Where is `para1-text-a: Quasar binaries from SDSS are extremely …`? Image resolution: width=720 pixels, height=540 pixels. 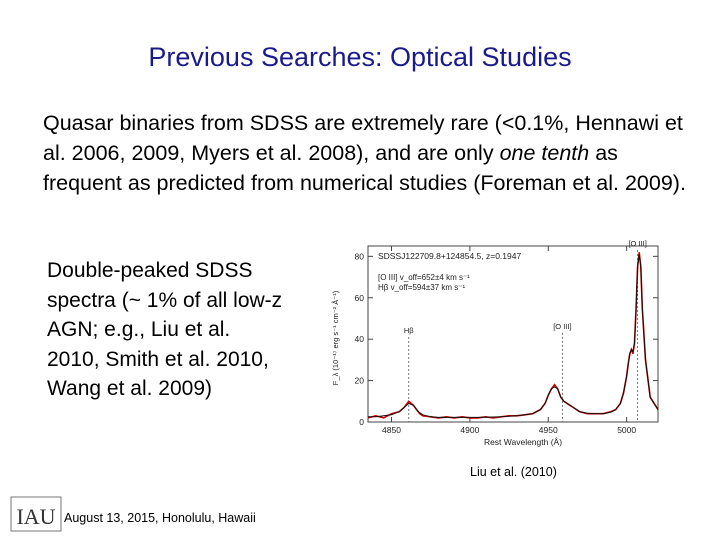
para1-text-a: Quasar binaries from SDSS are extremely … is located at coordinates (363, 138).